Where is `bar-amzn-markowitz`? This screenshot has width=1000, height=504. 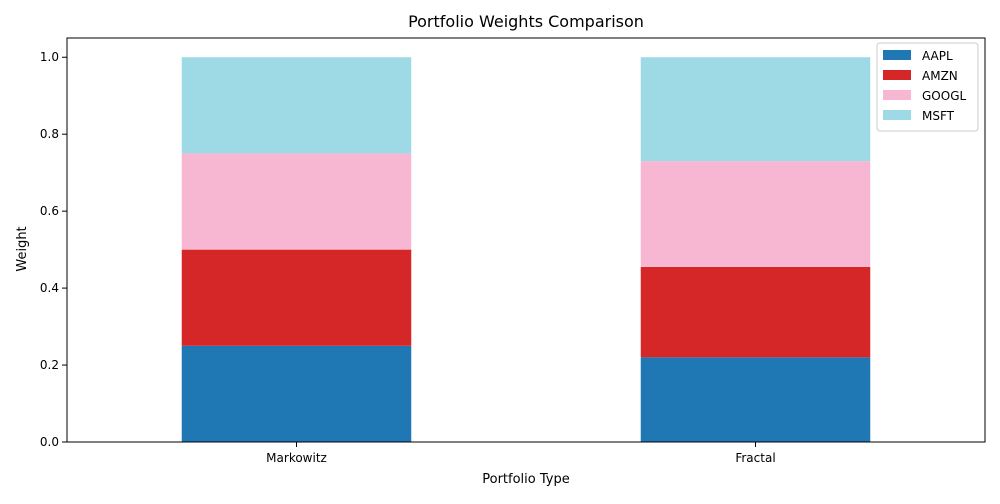
bar-amzn-markowitz is located at coordinates (296, 297).